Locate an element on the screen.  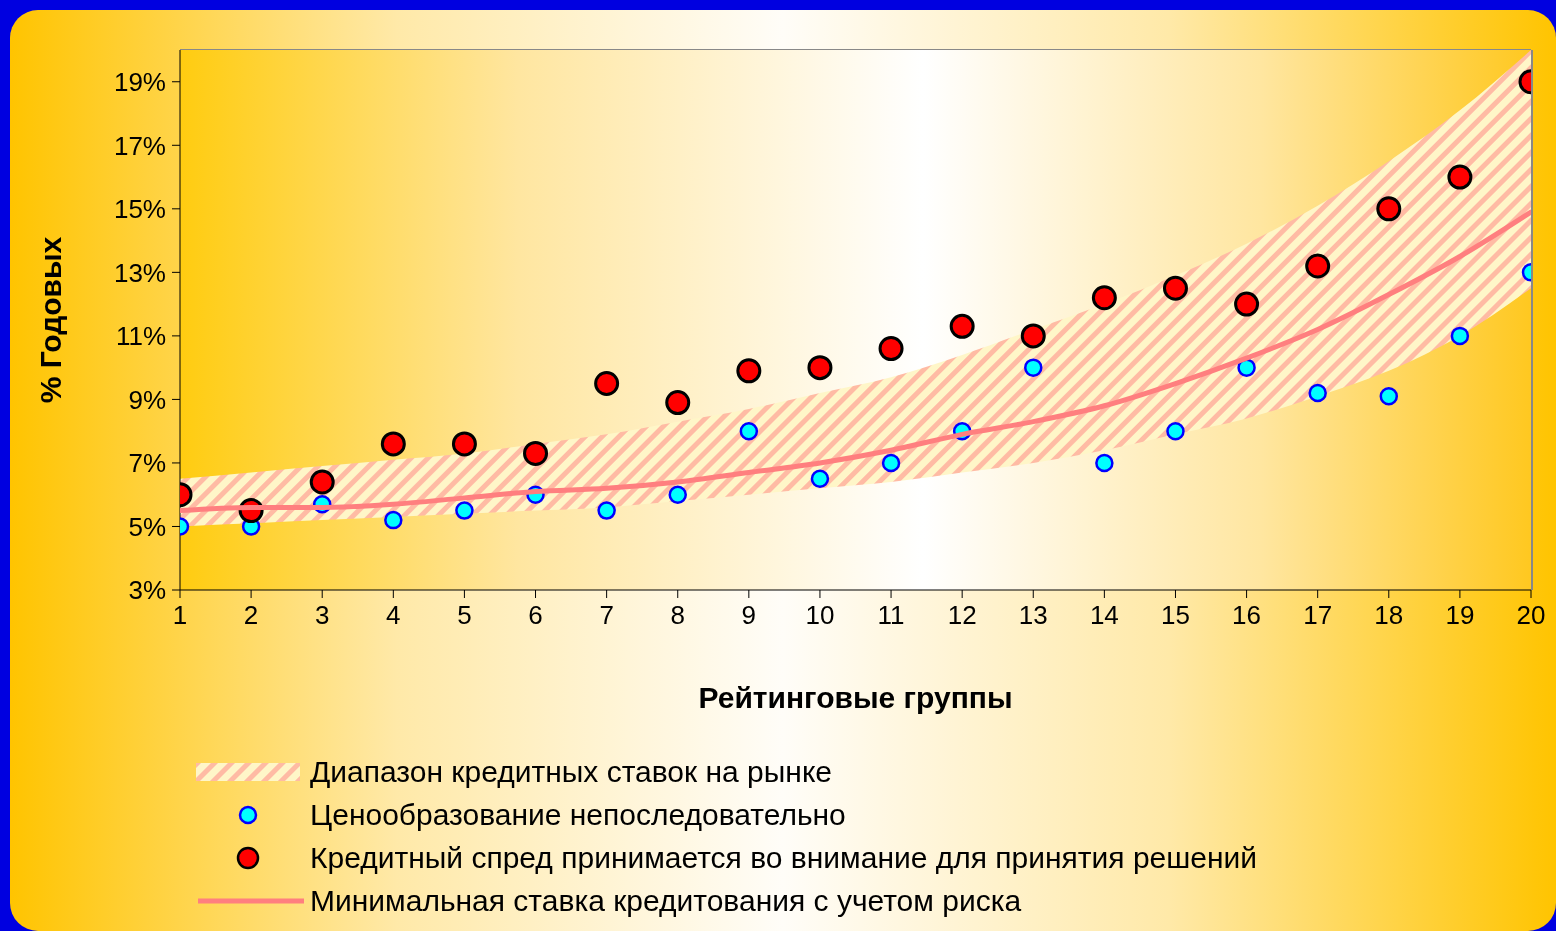
x-tick-label: 20 is located at coordinates (1531, 615).